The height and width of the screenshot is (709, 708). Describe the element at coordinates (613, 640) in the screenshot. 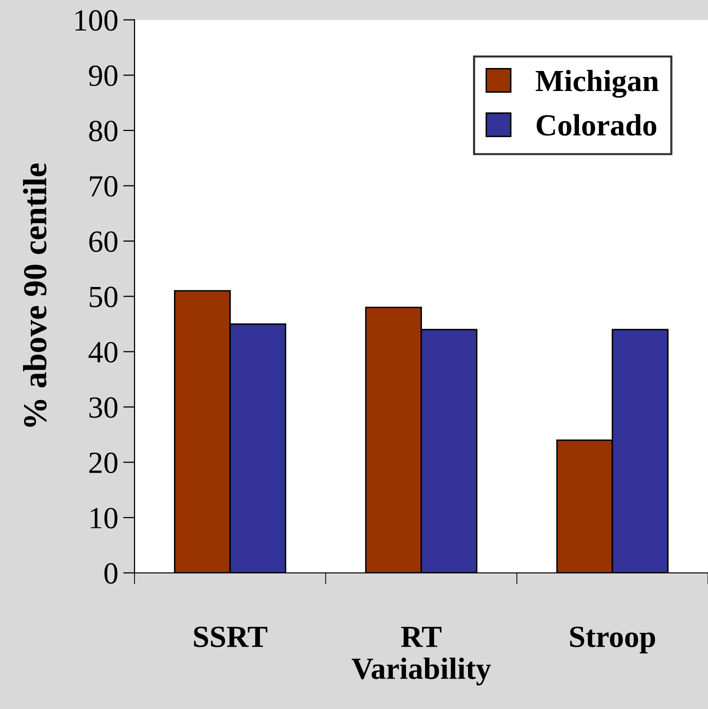

I see `x-tick-label: Stroop` at that location.